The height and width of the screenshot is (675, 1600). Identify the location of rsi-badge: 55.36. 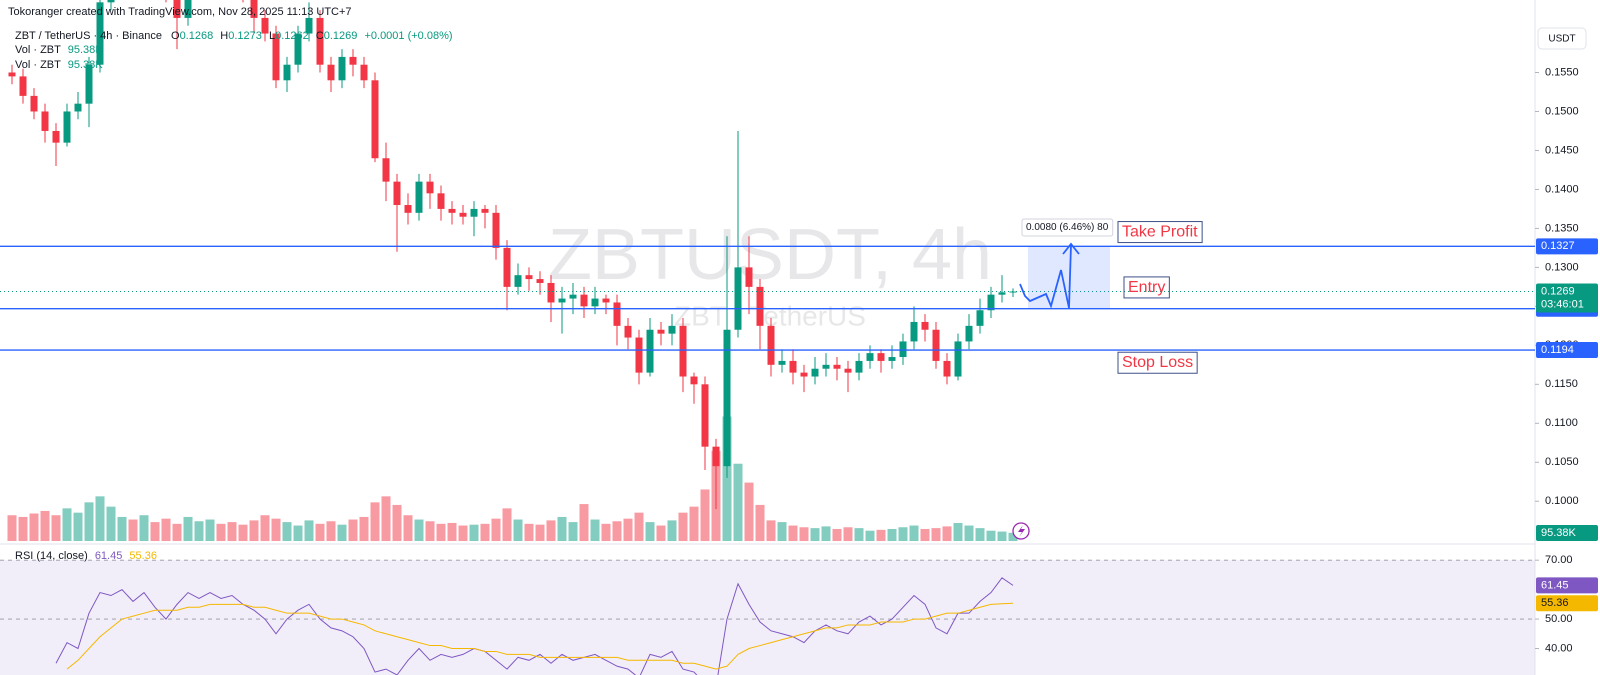
(1555, 603).